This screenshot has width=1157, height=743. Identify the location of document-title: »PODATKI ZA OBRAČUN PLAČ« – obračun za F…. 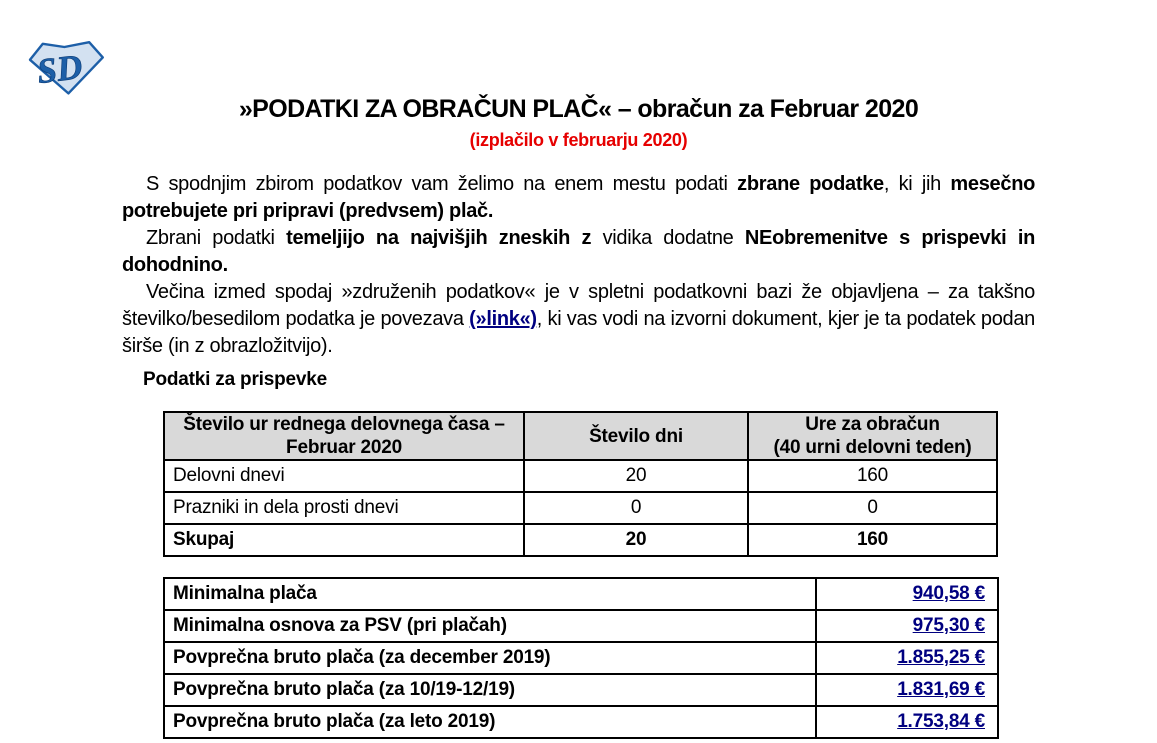
(578, 109).